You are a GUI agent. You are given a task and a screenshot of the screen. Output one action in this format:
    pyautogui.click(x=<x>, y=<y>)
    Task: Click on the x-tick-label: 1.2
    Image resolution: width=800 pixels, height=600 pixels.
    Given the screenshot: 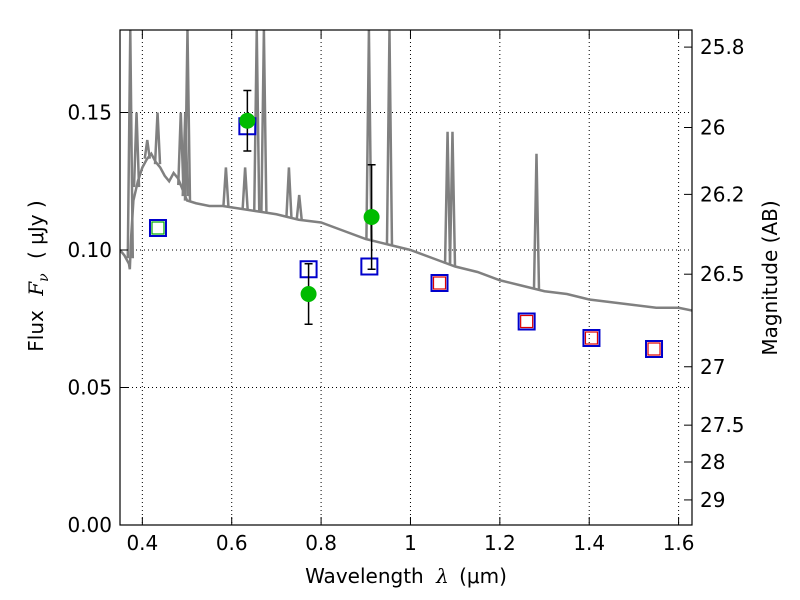 What is the action you would take?
    pyautogui.click(x=500, y=543)
    